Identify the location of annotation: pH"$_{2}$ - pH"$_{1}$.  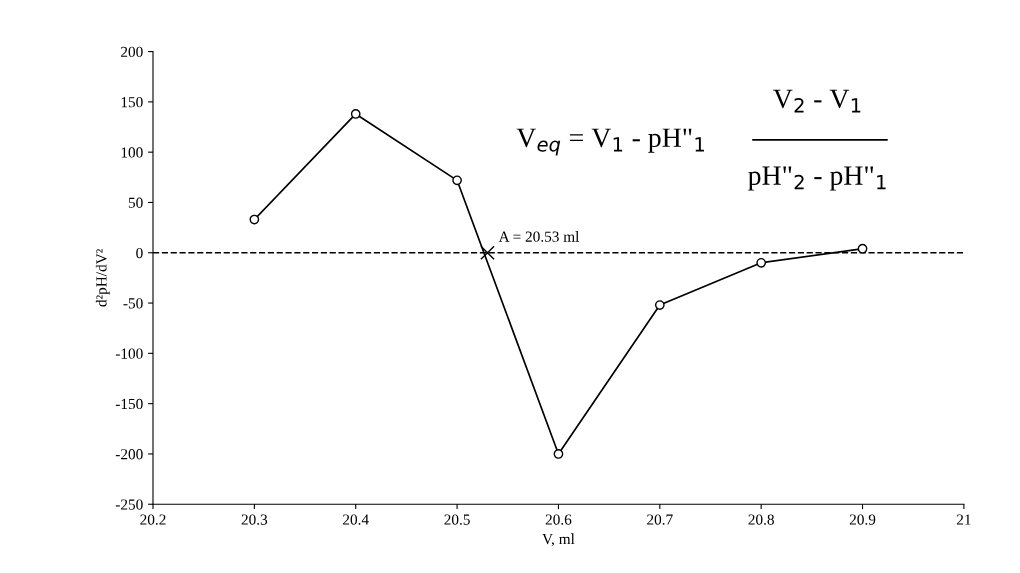
(817, 178).